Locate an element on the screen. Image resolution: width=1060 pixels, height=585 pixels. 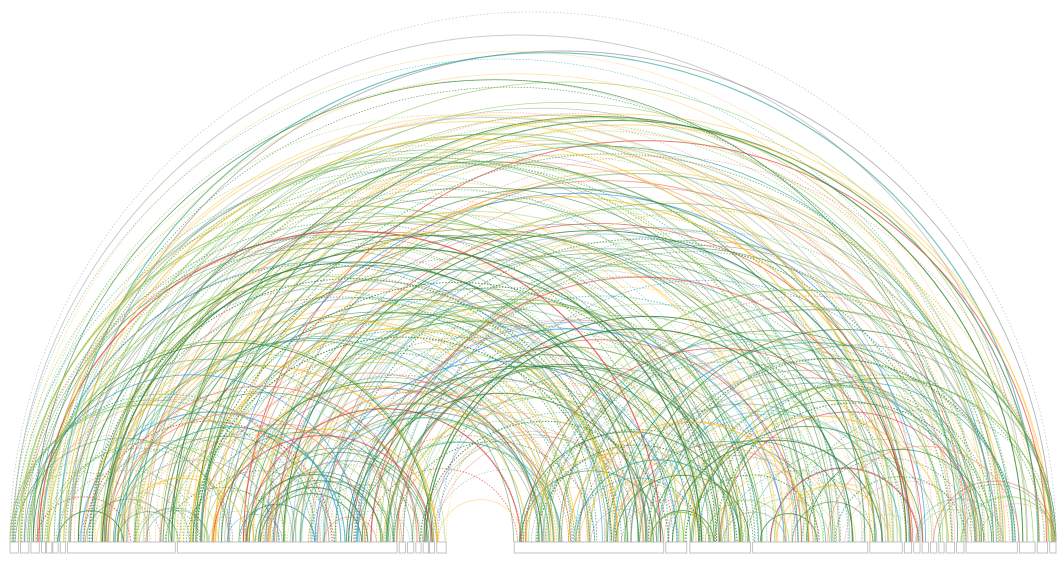
segment-track is located at coordinates (533, 547).